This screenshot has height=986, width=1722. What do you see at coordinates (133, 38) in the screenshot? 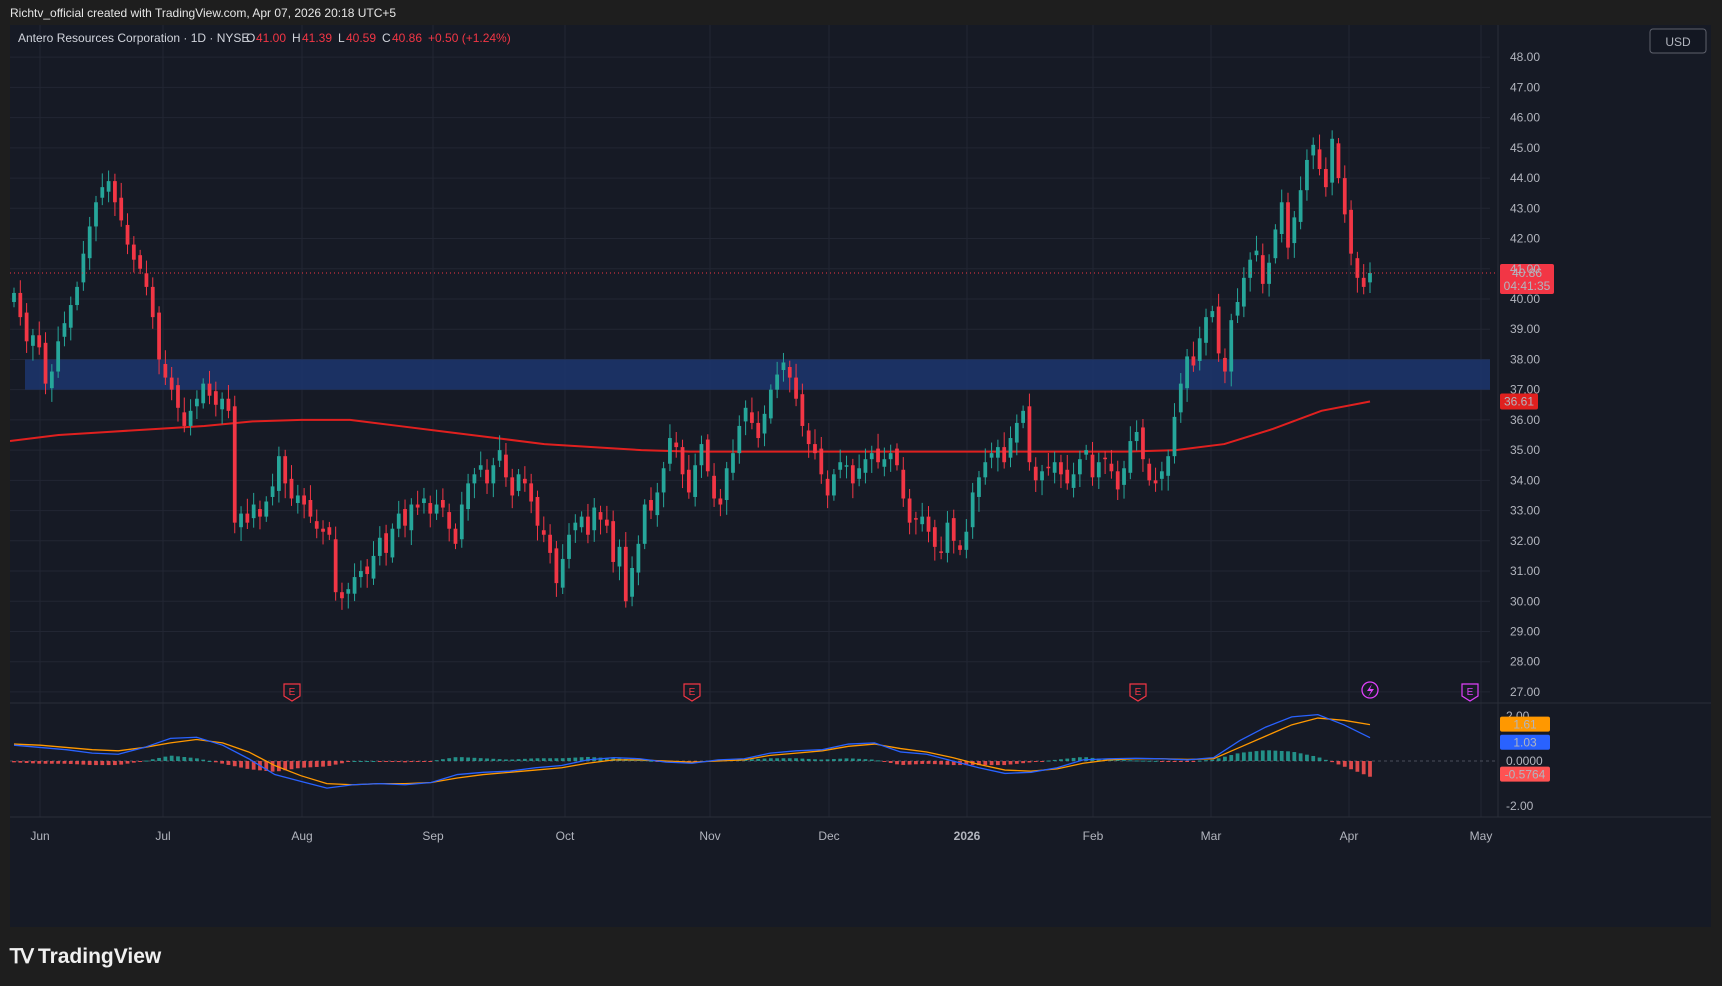
I see `symbol-line: Antero Resources Corporation · 1D · NYSE` at bounding box center [133, 38].